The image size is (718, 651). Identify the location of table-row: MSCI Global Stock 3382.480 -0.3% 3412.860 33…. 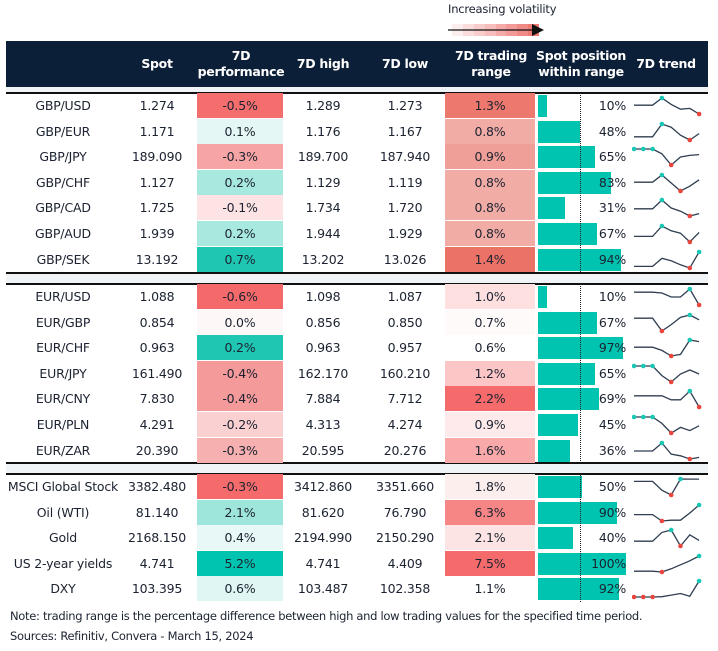
(357, 487).